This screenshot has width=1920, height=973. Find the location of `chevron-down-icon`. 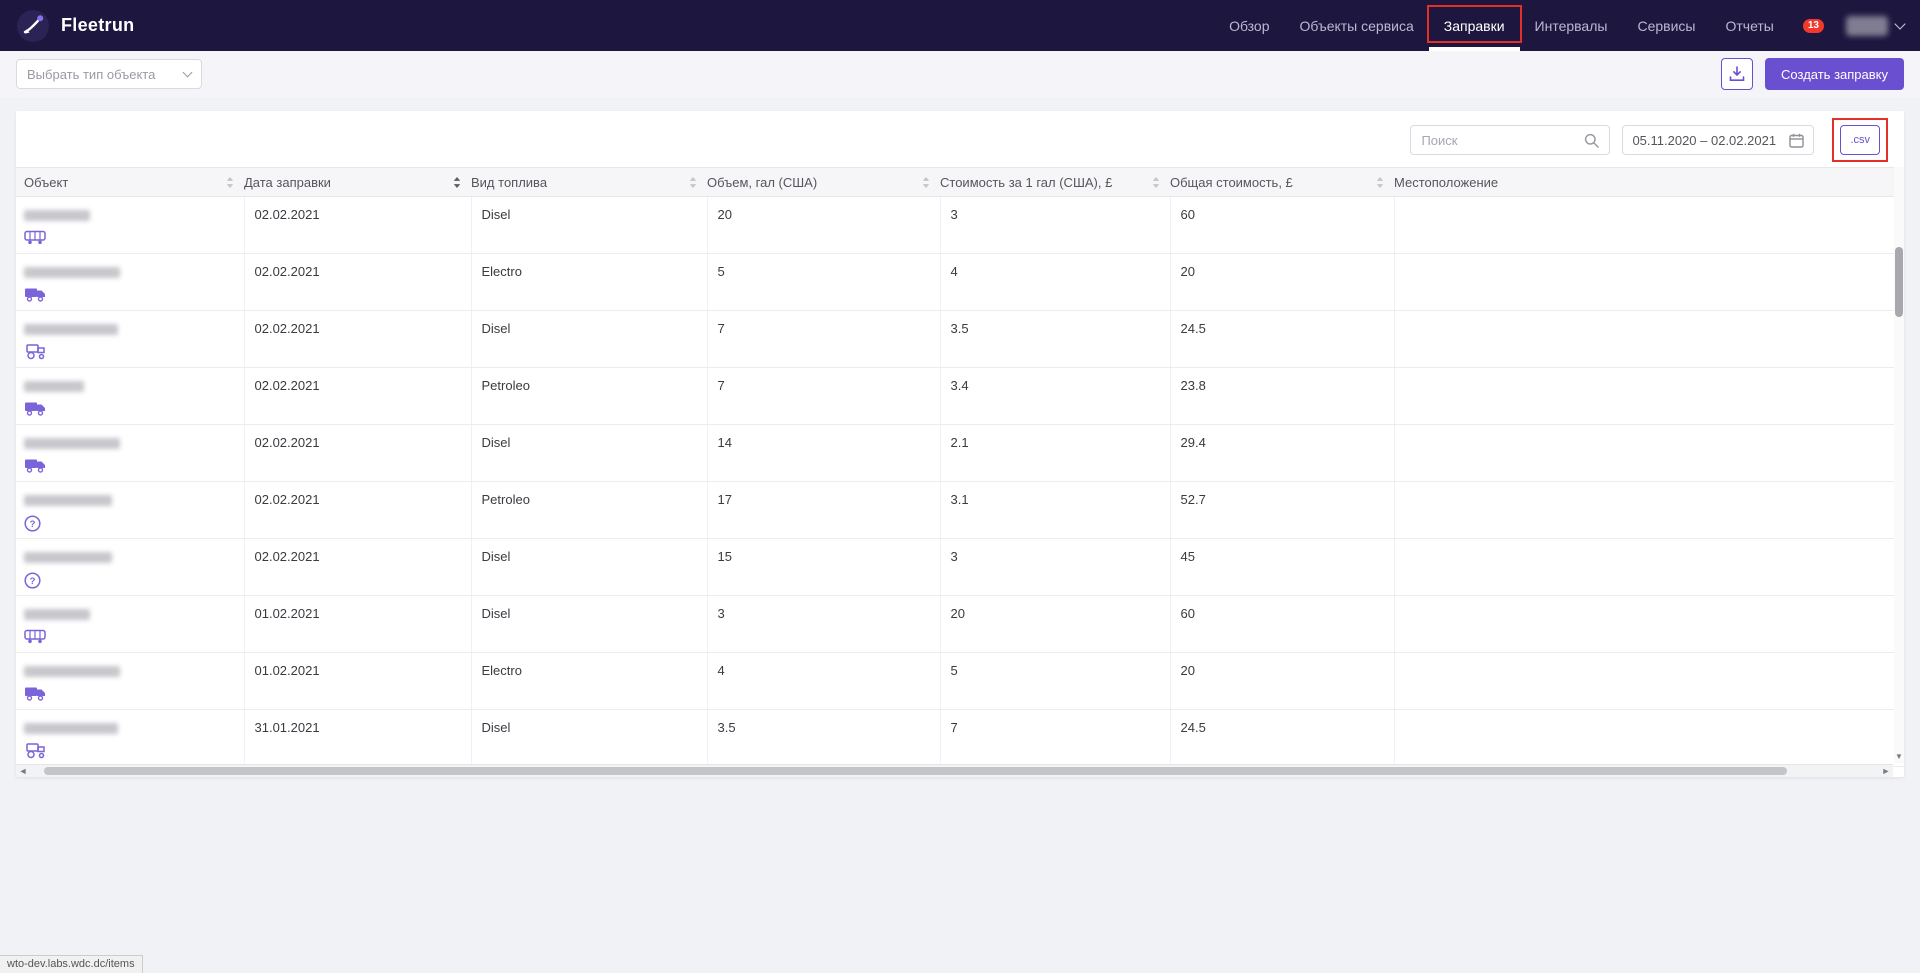

chevron-down-icon is located at coordinates (1900, 24).